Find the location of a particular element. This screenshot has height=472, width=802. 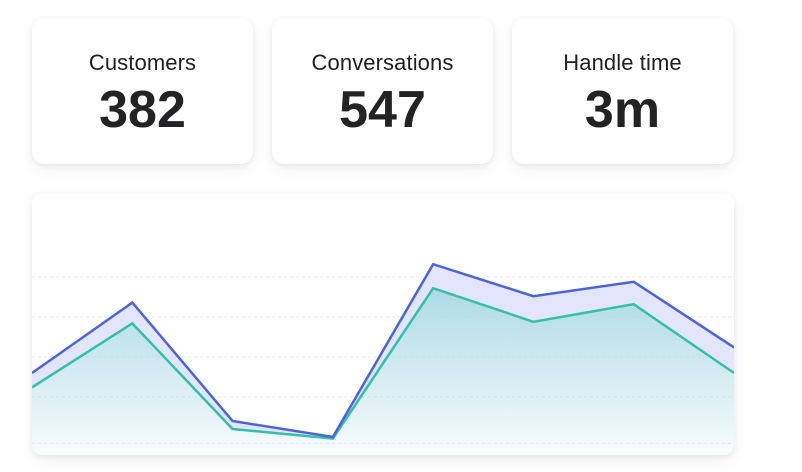

customers-value: 382 is located at coordinates (142, 110).